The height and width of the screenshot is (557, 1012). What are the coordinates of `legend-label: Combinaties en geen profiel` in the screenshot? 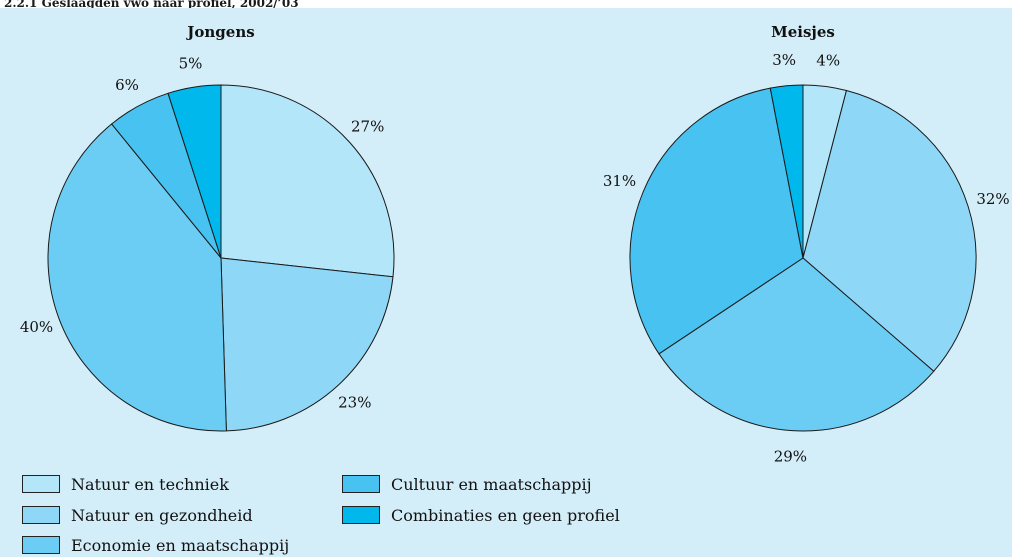 It's located at (505, 515).